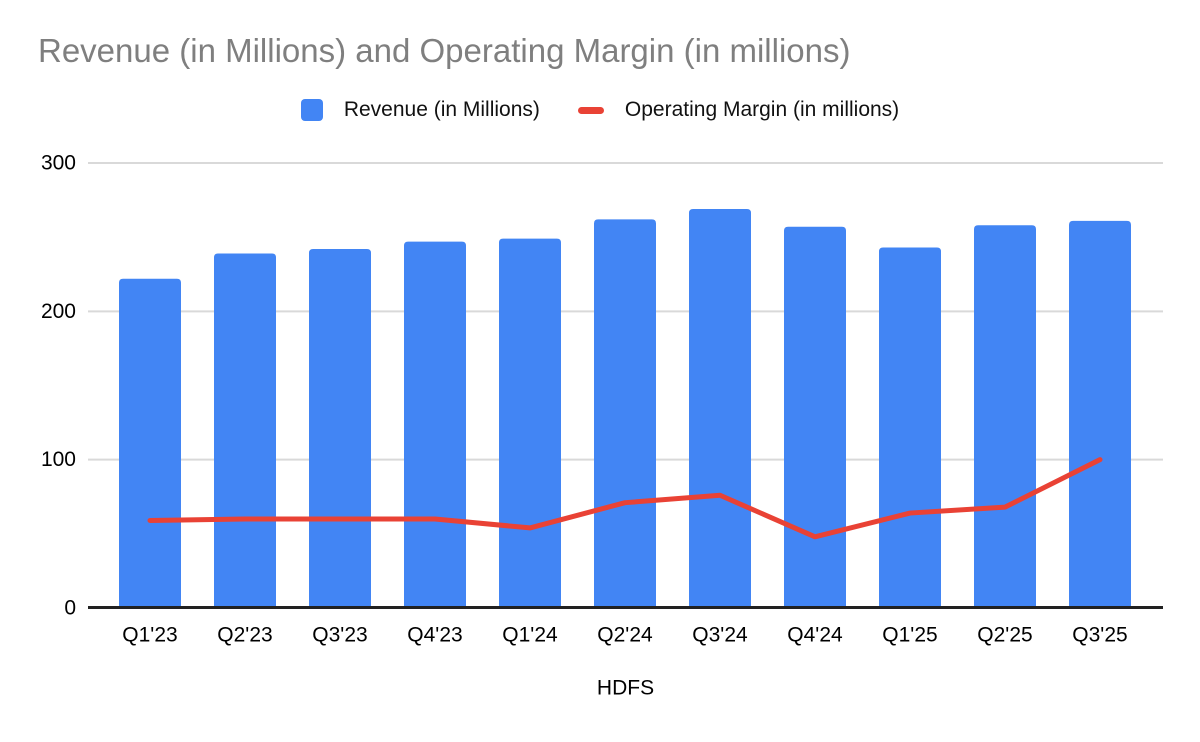  Describe the element at coordinates (590, 110) in the screenshot. I see `operating-margin-swatch-icon` at that location.